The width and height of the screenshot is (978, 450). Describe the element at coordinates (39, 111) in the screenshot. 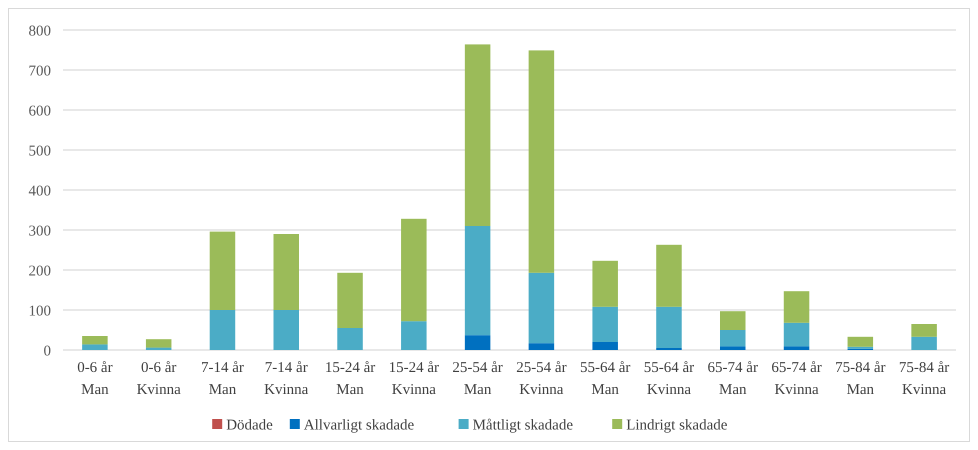

I see `y-tick-label: 600` at that location.